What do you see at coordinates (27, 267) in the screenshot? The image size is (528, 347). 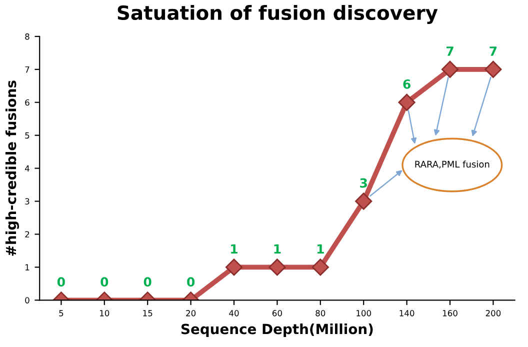 I see `y-tick-label: 1` at bounding box center [27, 267].